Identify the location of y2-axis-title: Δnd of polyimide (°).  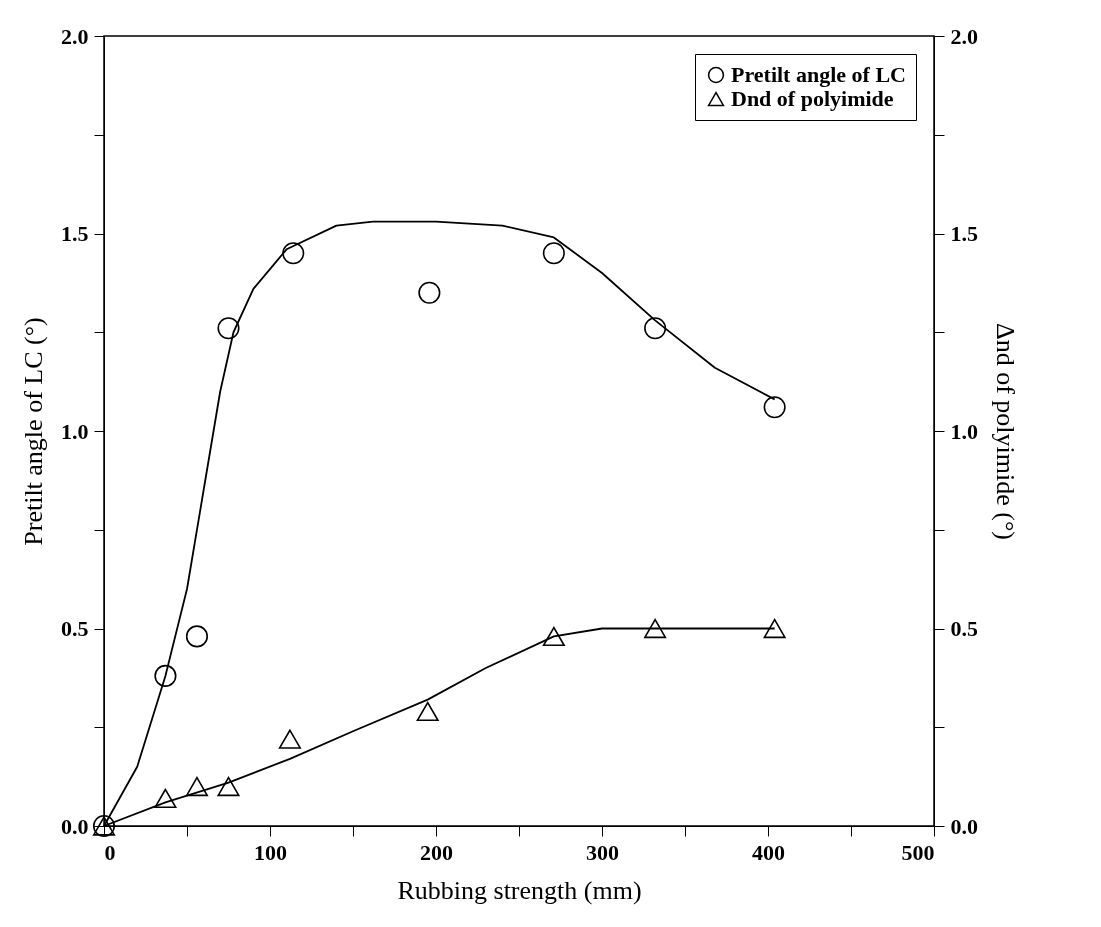
(1005, 431).